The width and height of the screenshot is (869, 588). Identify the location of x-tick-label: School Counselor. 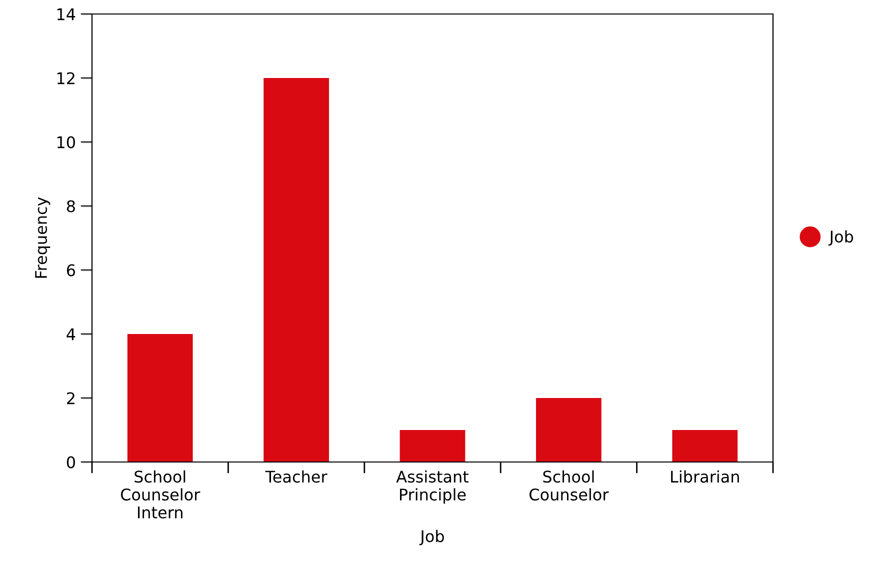
(569, 485).